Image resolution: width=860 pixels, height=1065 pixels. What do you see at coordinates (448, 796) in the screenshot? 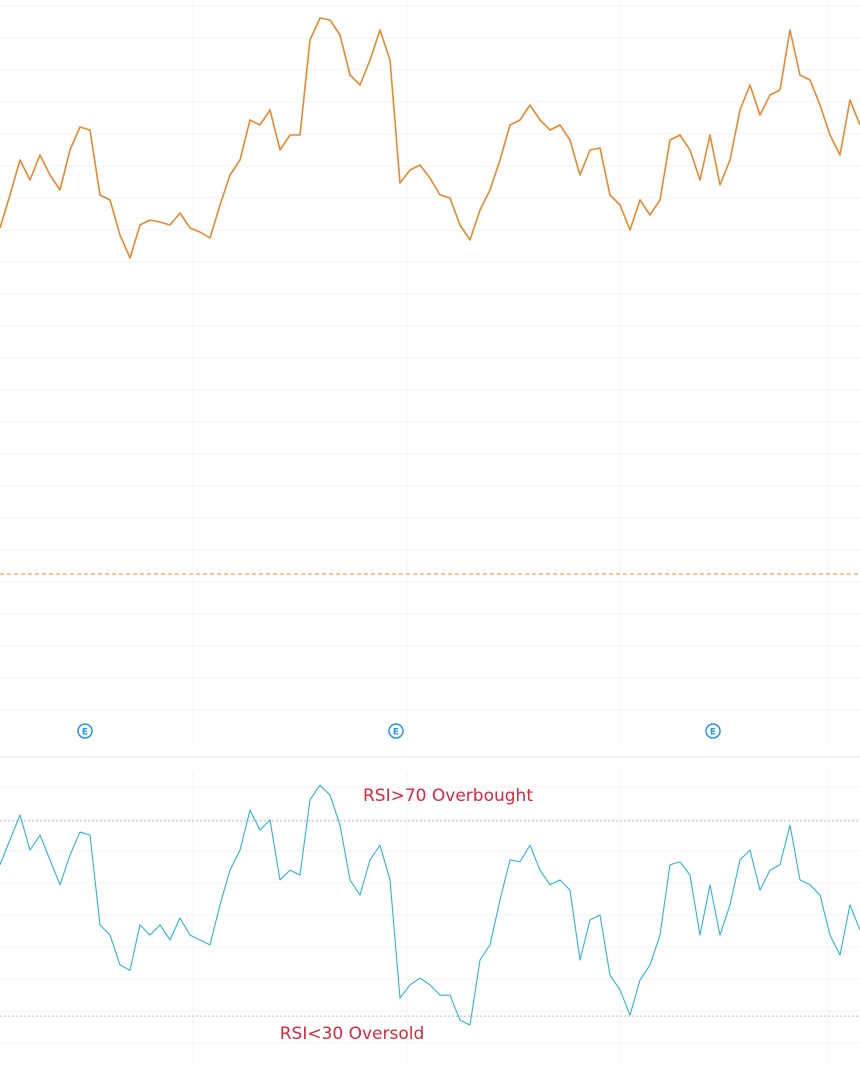
I see `level-label: RSI>70 Overbought` at bounding box center [448, 796].